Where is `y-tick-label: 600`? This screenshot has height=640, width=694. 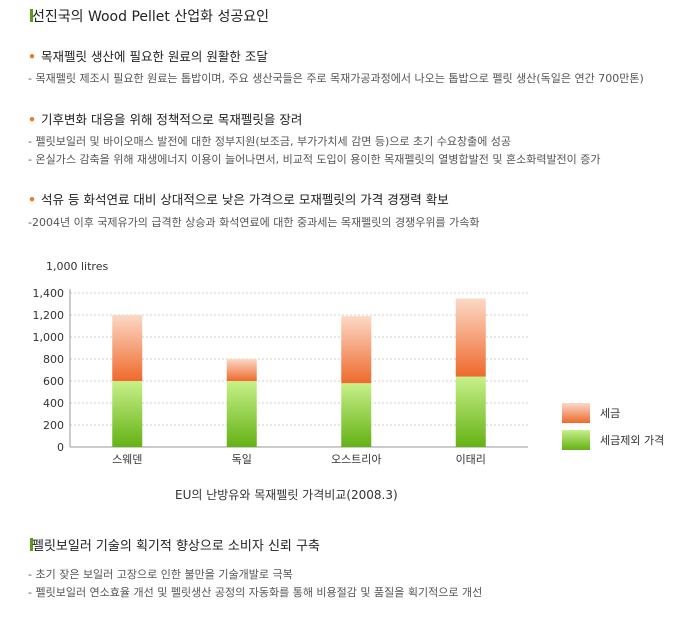 y-tick-label: 600 is located at coordinates (53, 381).